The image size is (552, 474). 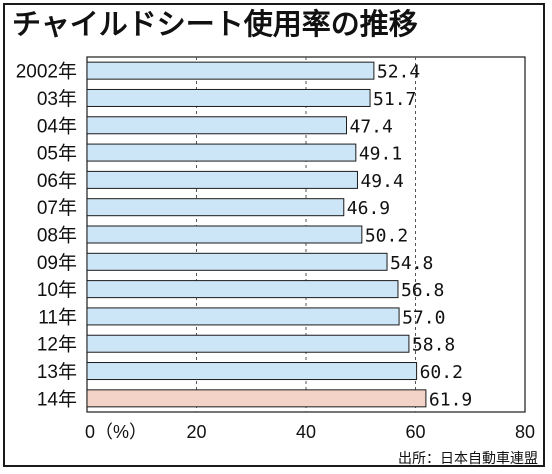 I want to click on value-label: 54.8, so click(x=411, y=263).